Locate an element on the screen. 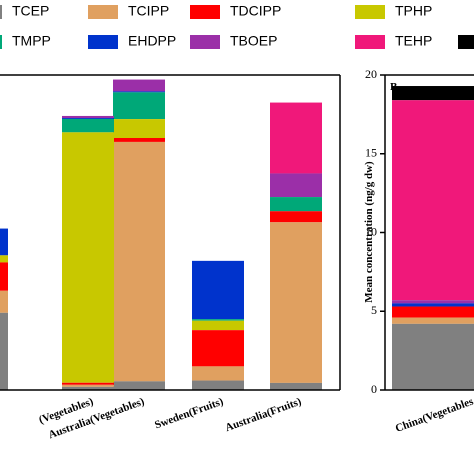 The image size is (474, 474). y-tick-label: 10 is located at coordinates (371, 231).